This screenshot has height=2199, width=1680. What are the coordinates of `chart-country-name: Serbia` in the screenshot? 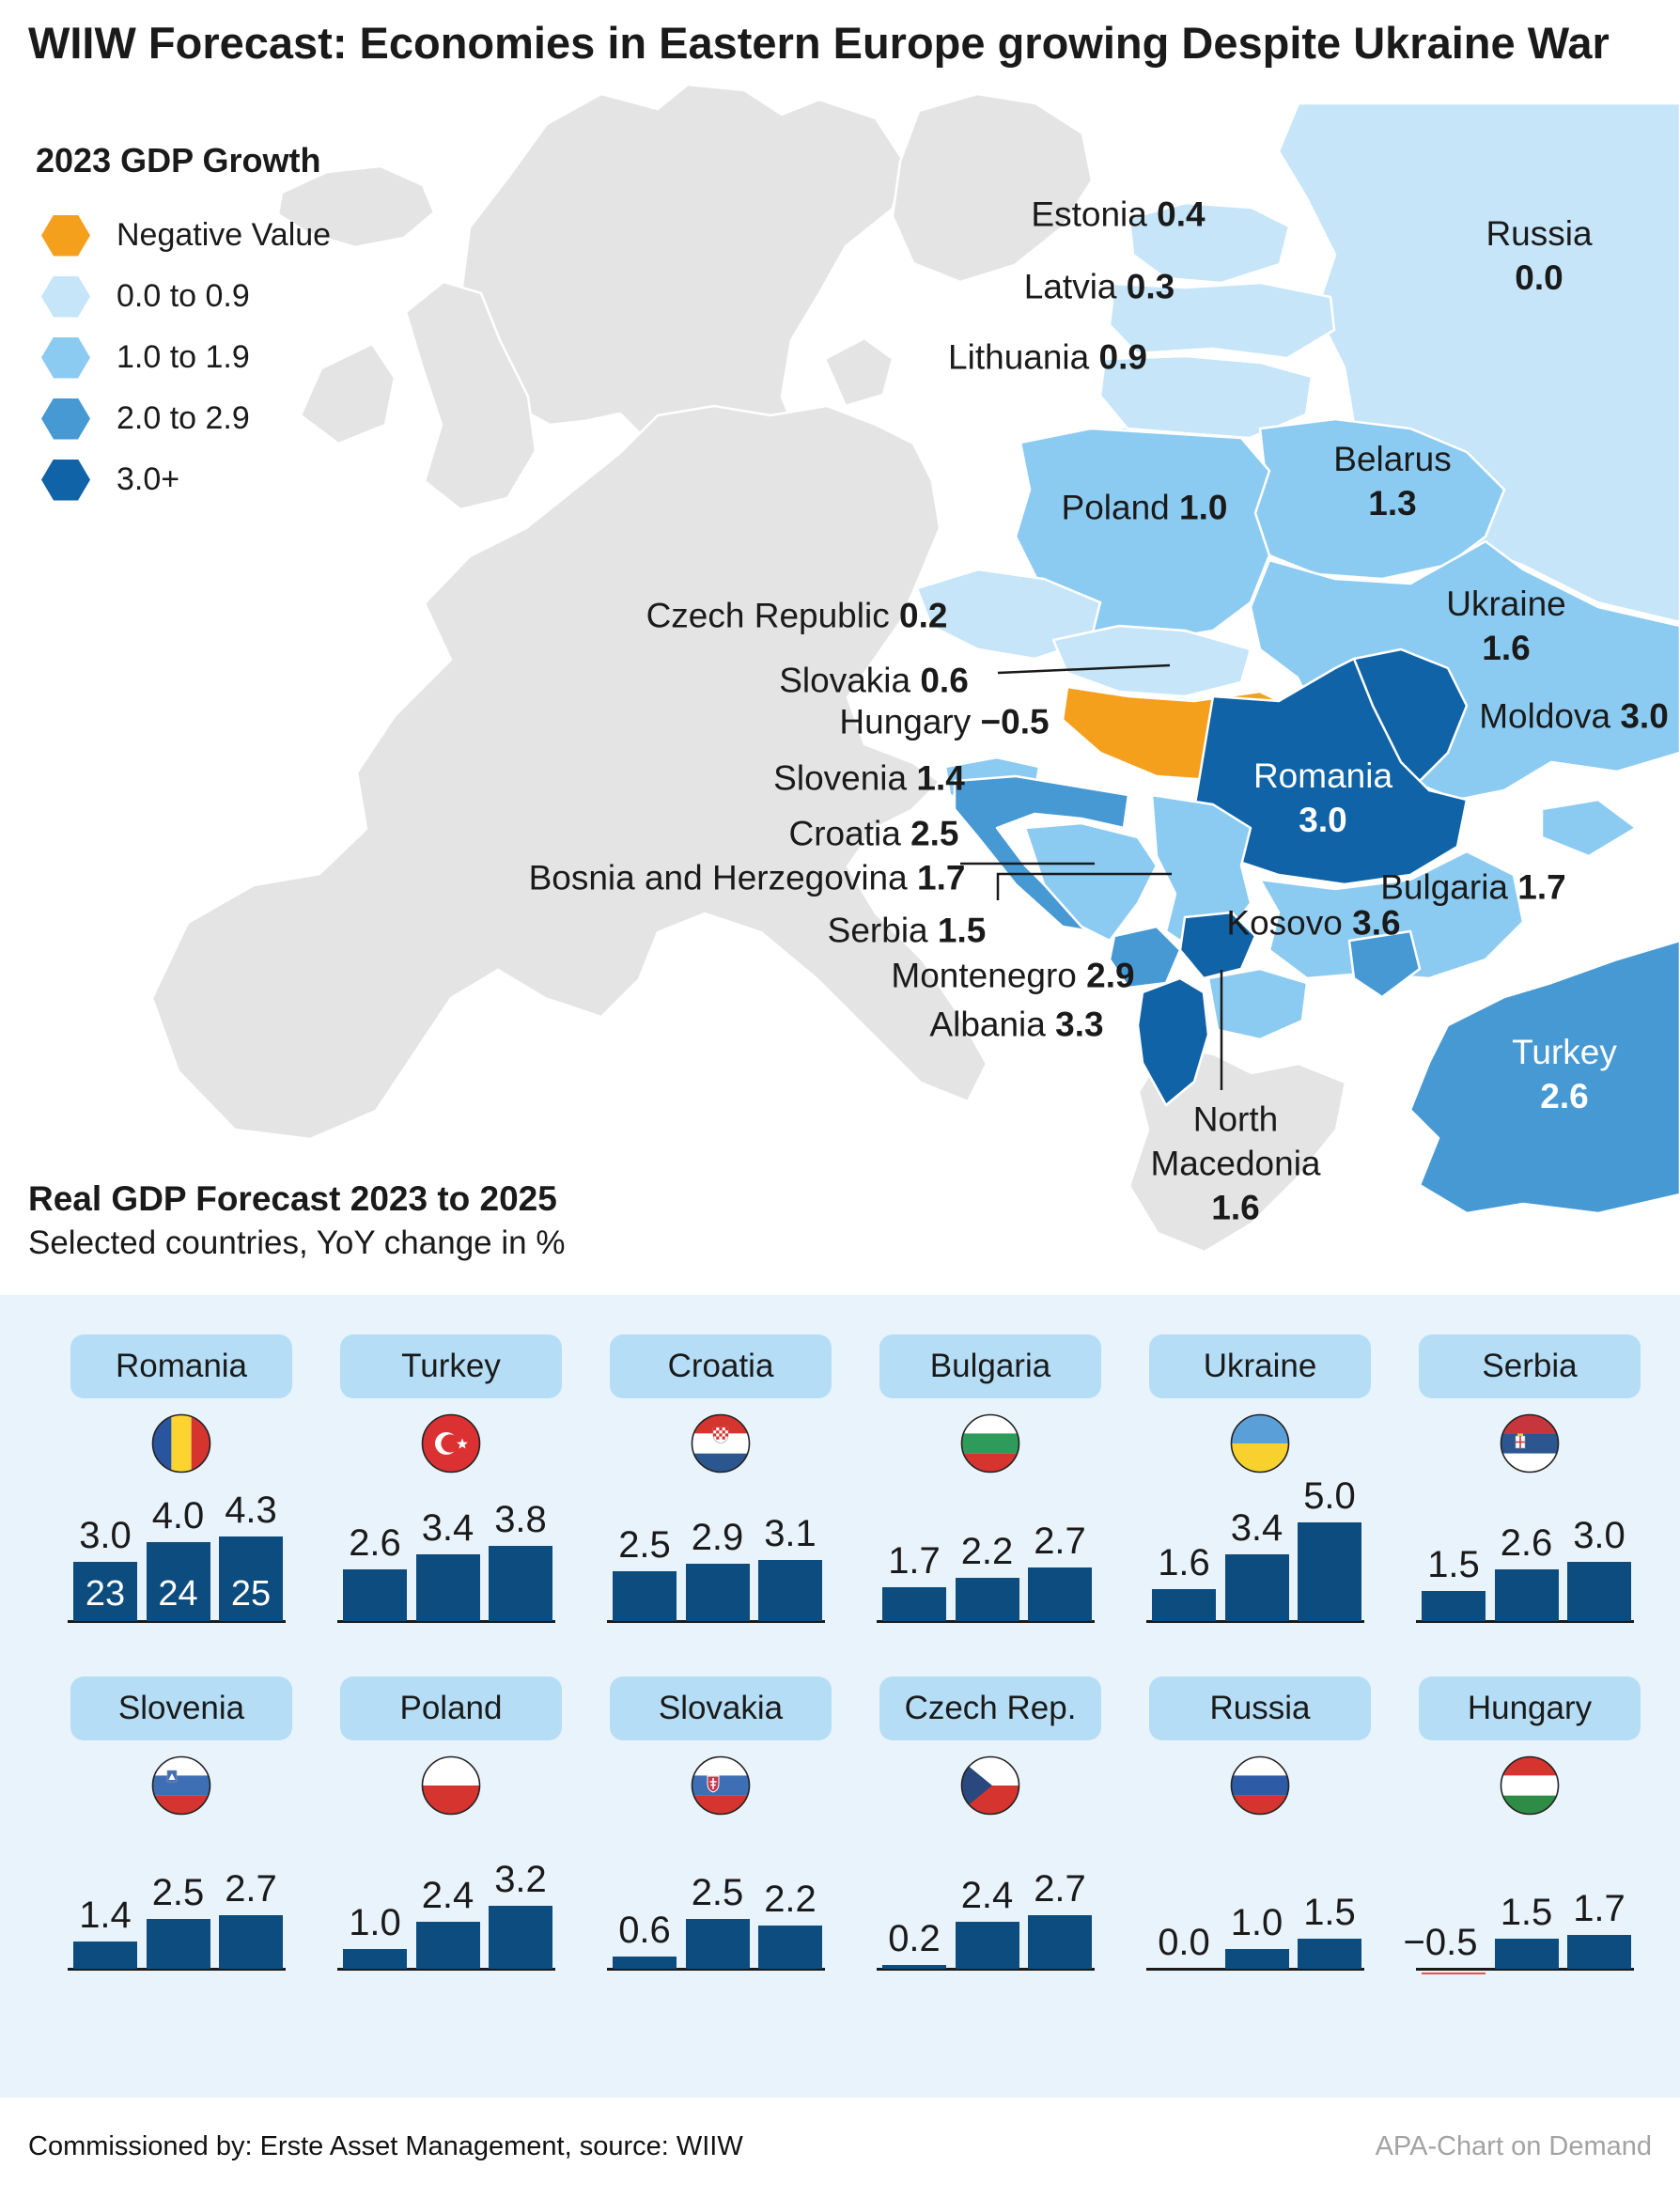 It's located at (1530, 1366).